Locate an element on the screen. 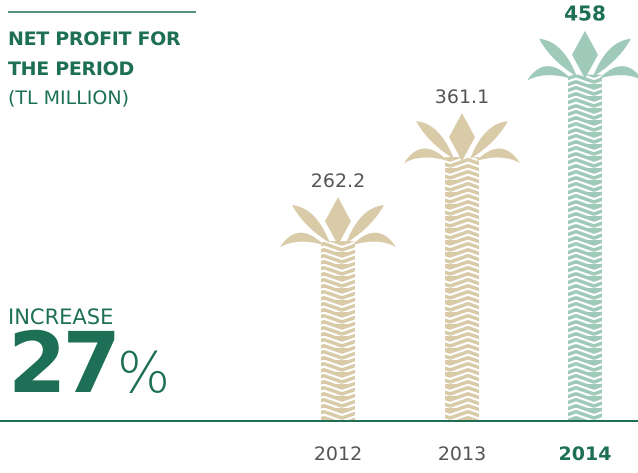 The height and width of the screenshot is (473, 638). x-tick-label: 2012 is located at coordinates (338, 454).